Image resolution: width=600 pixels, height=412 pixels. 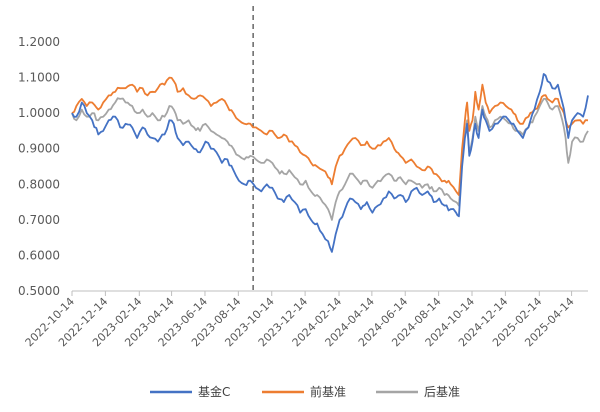 What do you see at coordinates (39, 149) in the screenshot?
I see `y-tick-label: 0.9000` at bounding box center [39, 149].